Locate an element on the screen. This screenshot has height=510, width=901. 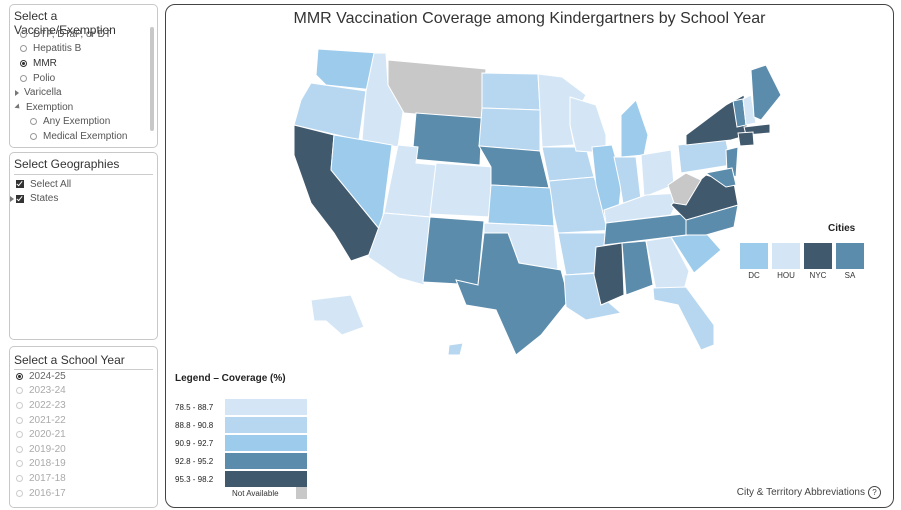
school-year-option: 2018-19 is located at coordinates (79, 464).